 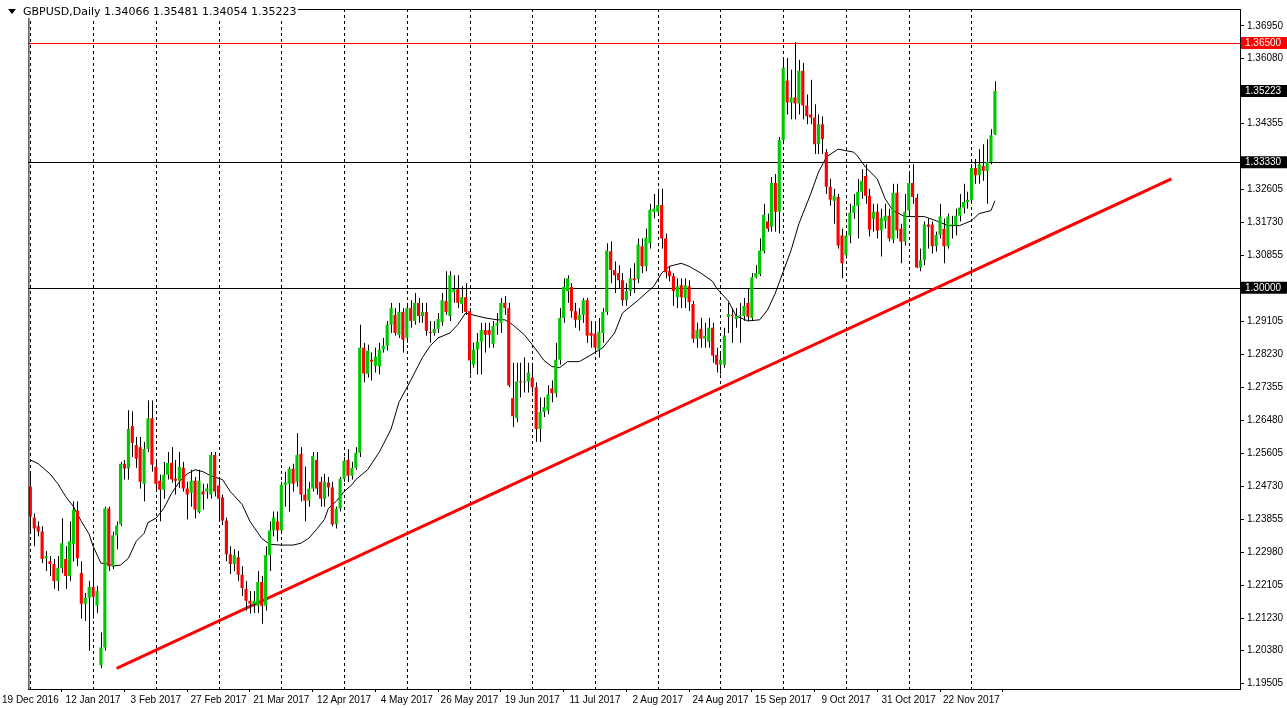 I want to click on x-tick-label: 12 Jan 2017, so click(x=93, y=699).